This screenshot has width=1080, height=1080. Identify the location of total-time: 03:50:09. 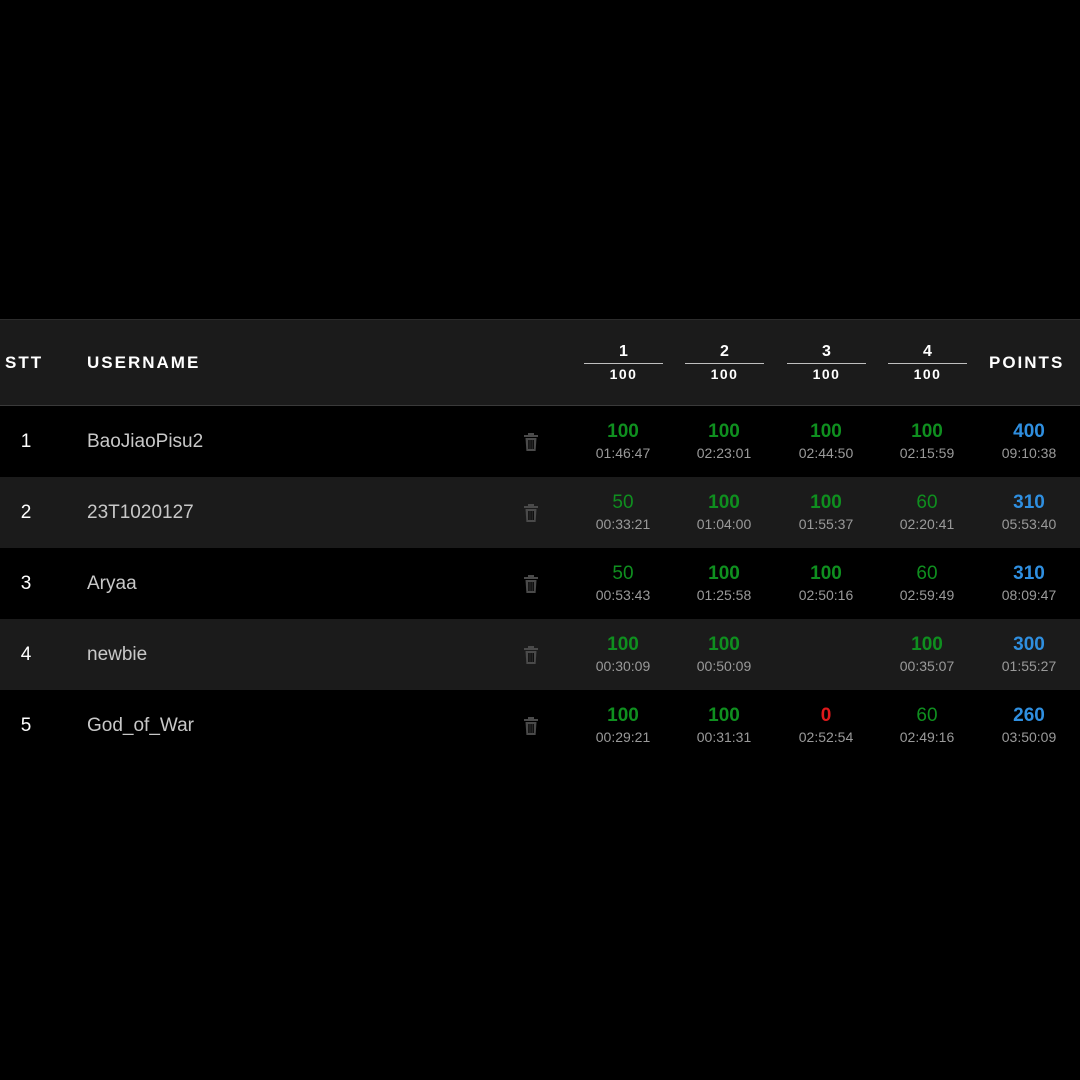
(1029, 737).